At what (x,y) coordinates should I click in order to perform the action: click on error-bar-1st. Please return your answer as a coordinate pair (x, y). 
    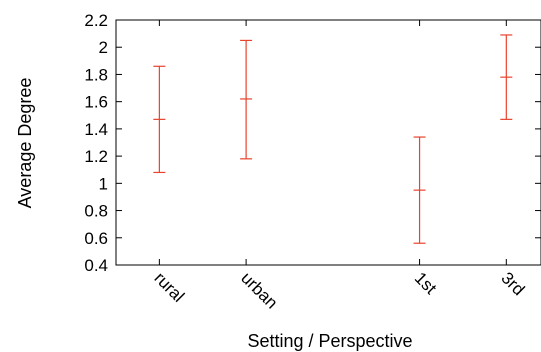
    Looking at the image, I should click on (419, 190).